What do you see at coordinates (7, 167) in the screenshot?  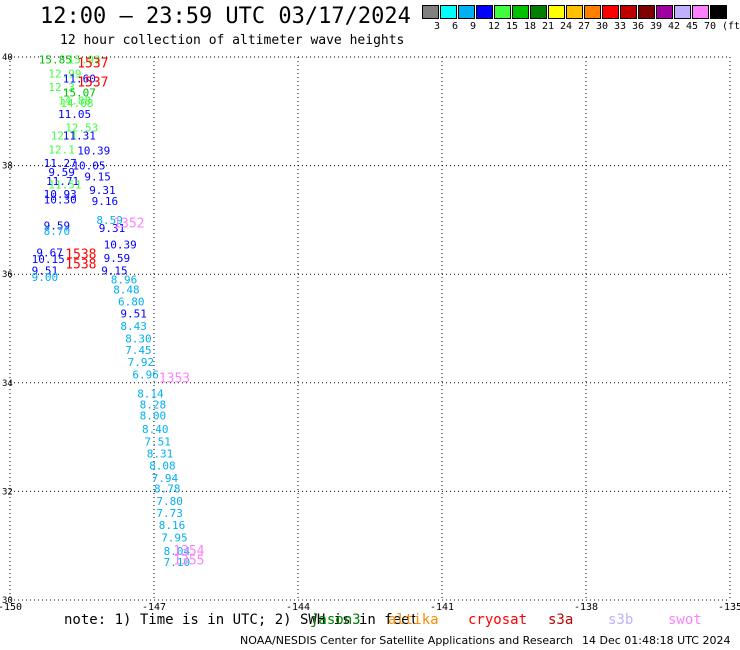 I see `y-tick-label: 38` at bounding box center [7, 167].